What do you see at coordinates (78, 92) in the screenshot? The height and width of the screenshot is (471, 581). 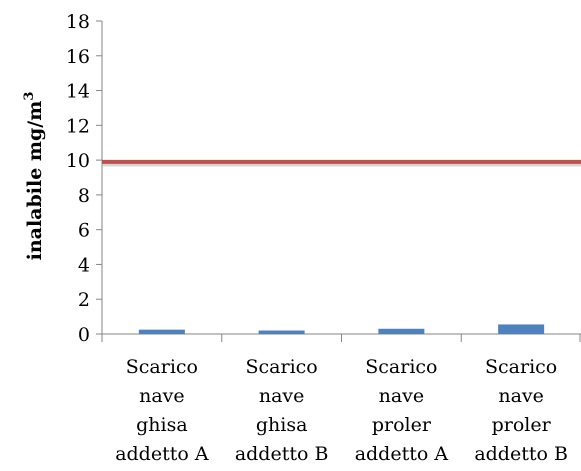 I see `y-tick-label: 14` at bounding box center [78, 92].